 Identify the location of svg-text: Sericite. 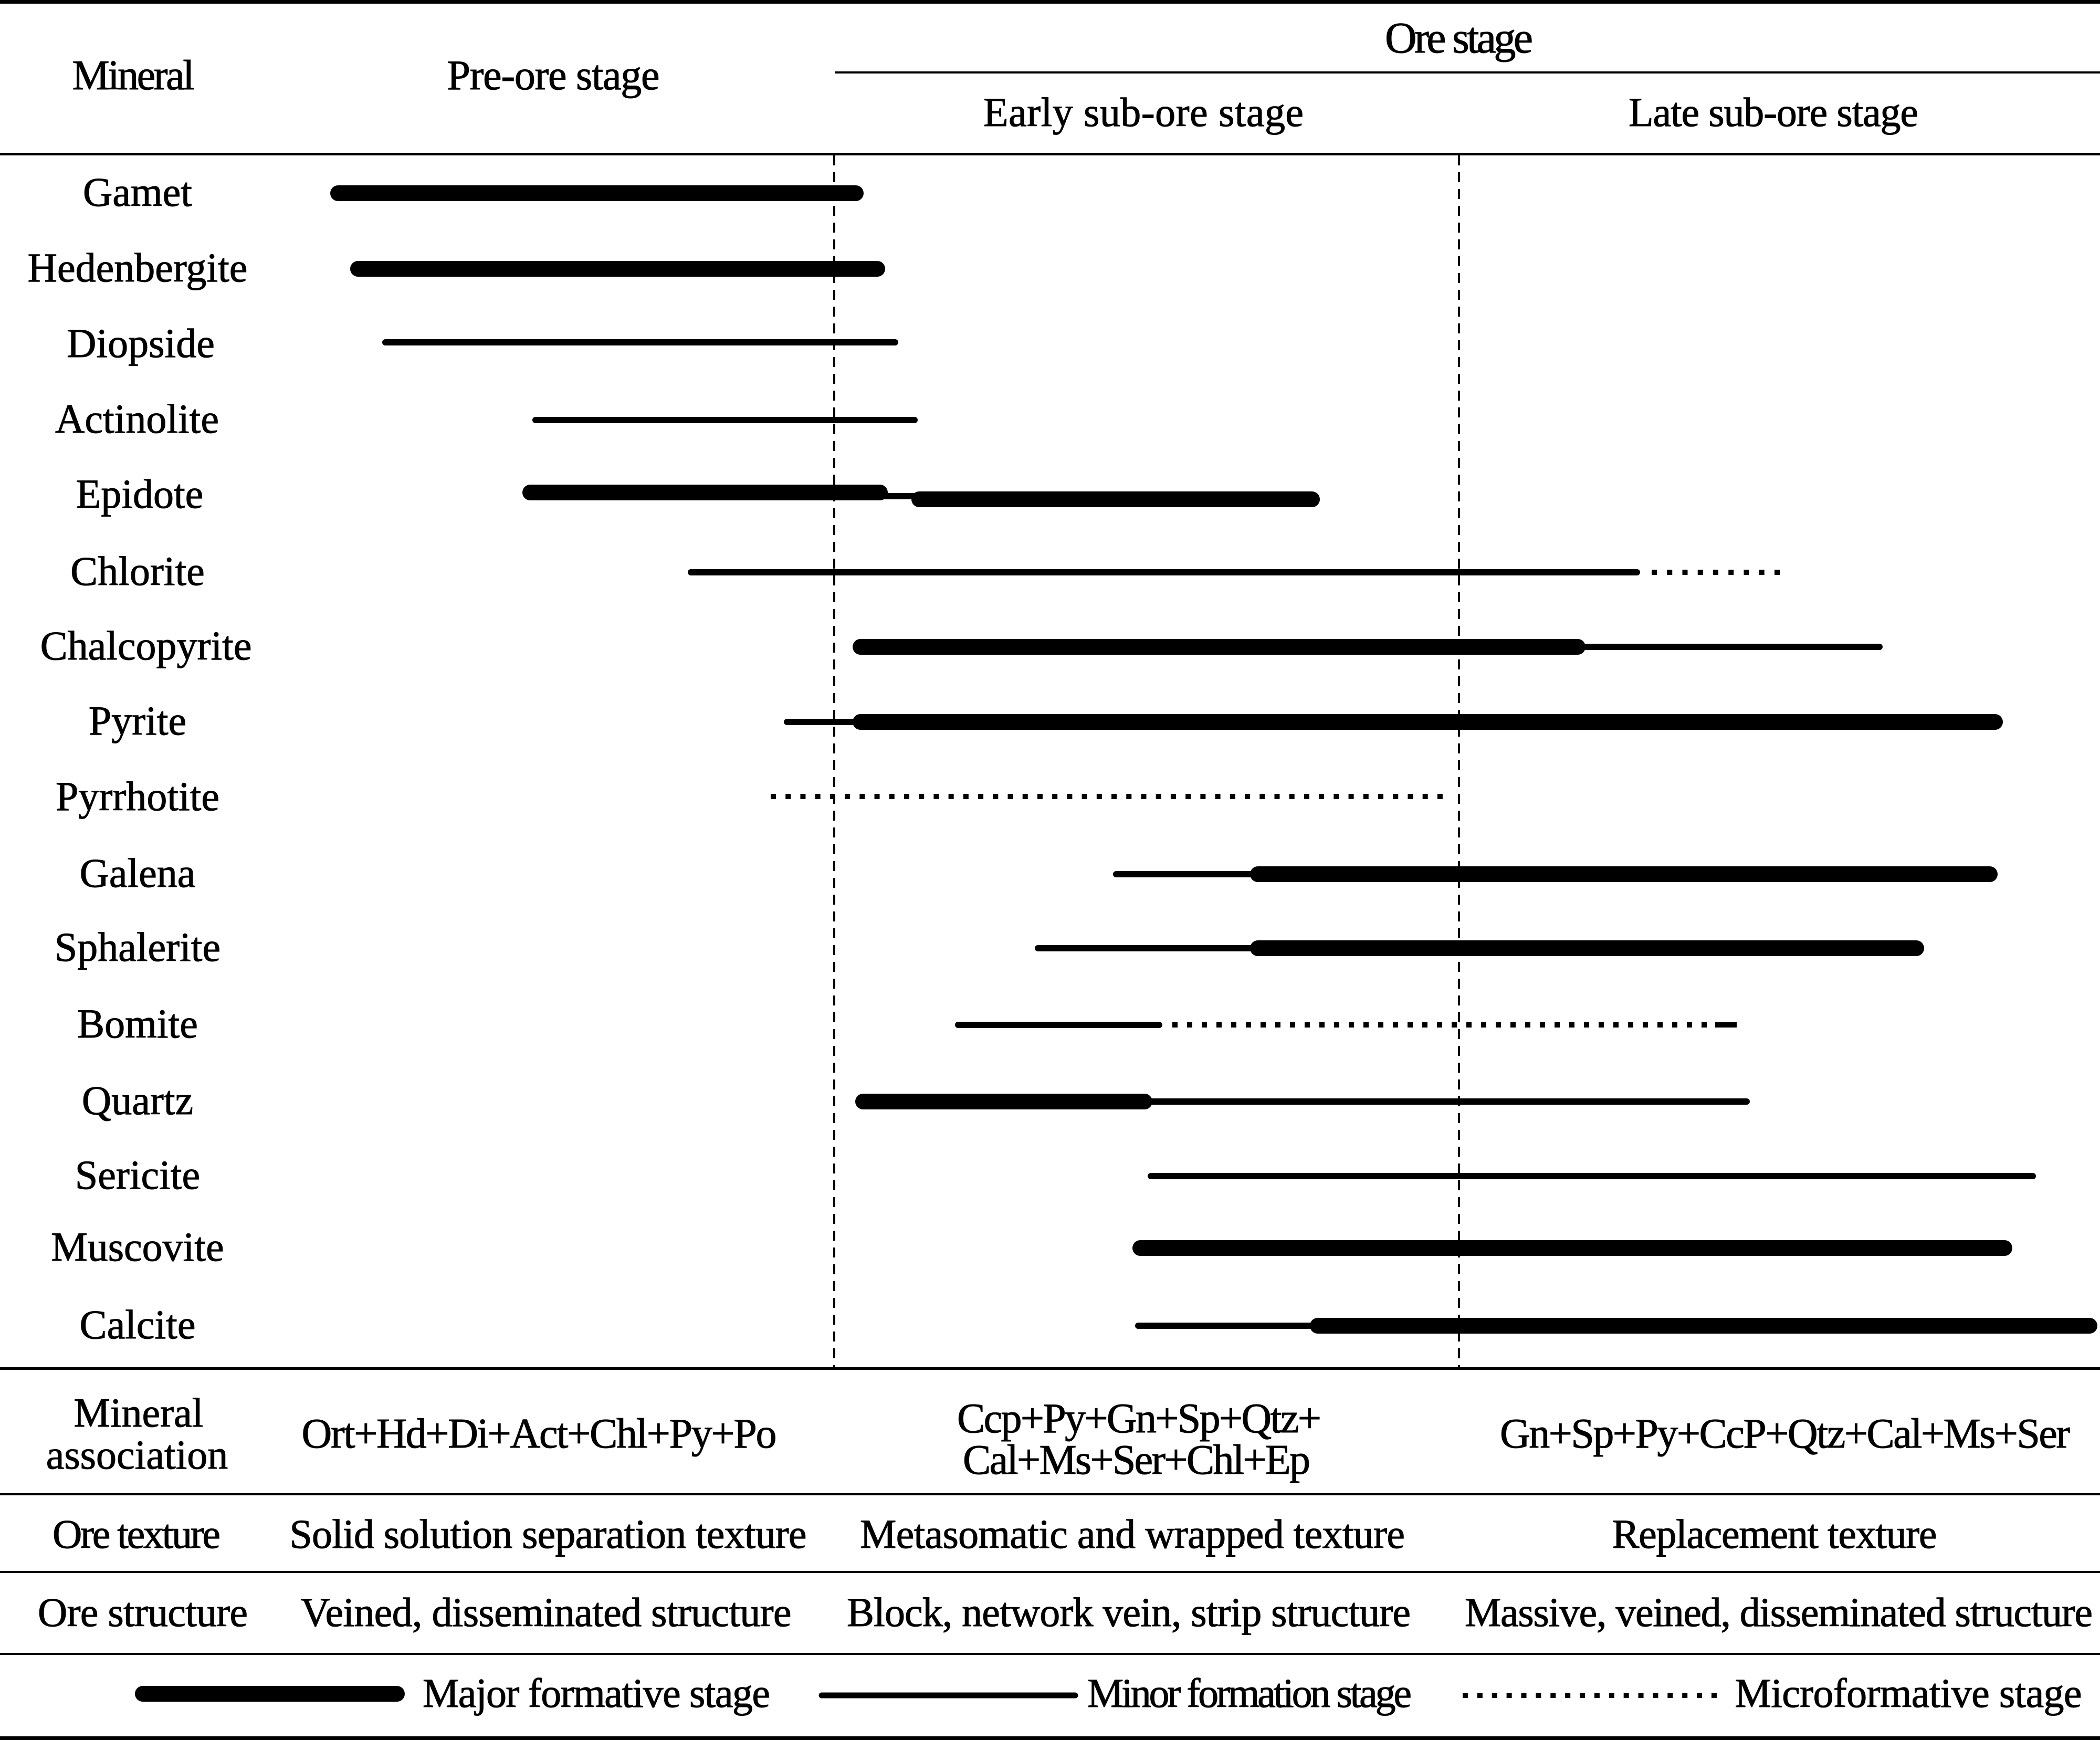
(137, 1175).